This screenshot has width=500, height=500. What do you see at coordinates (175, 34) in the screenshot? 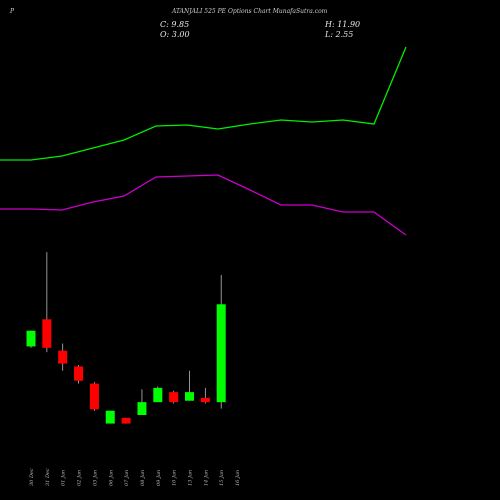
I see `open-value: O: 3.00` at bounding box center [175, 34].